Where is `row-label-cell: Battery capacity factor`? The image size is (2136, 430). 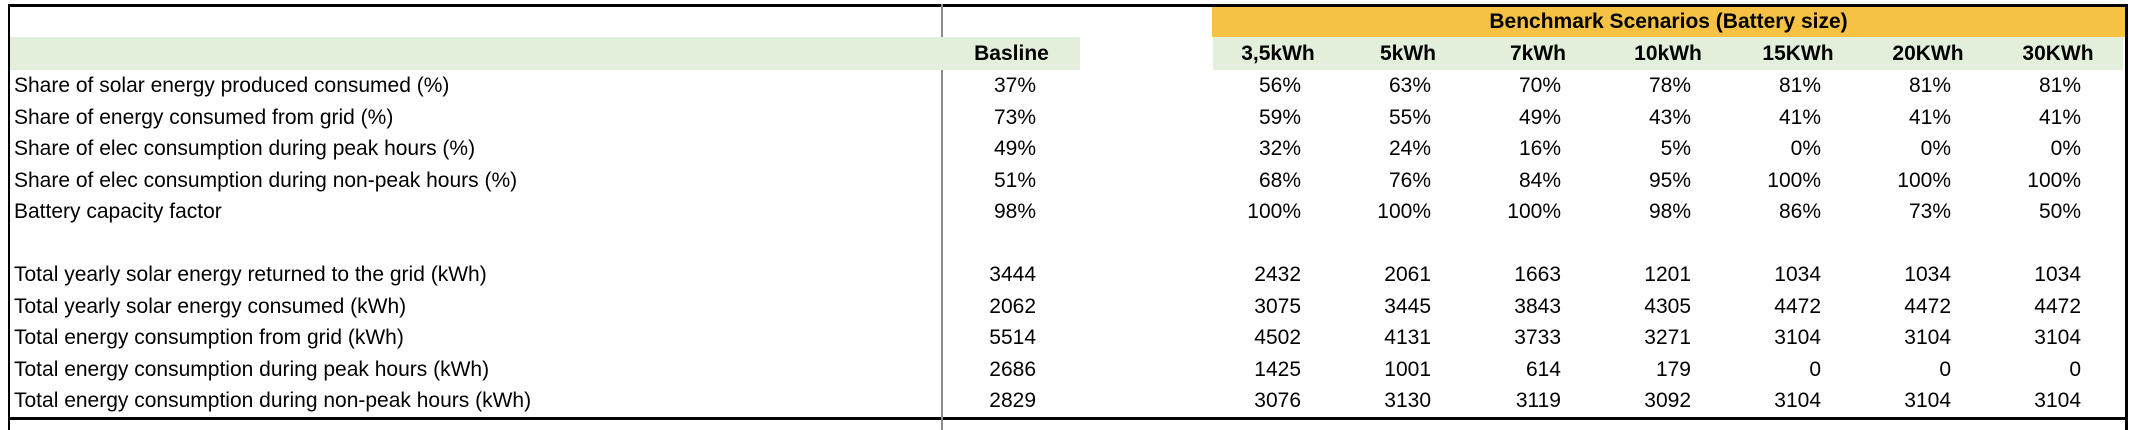
row-label-cell: Battery capacity factor is located at coordinates (118, 211).